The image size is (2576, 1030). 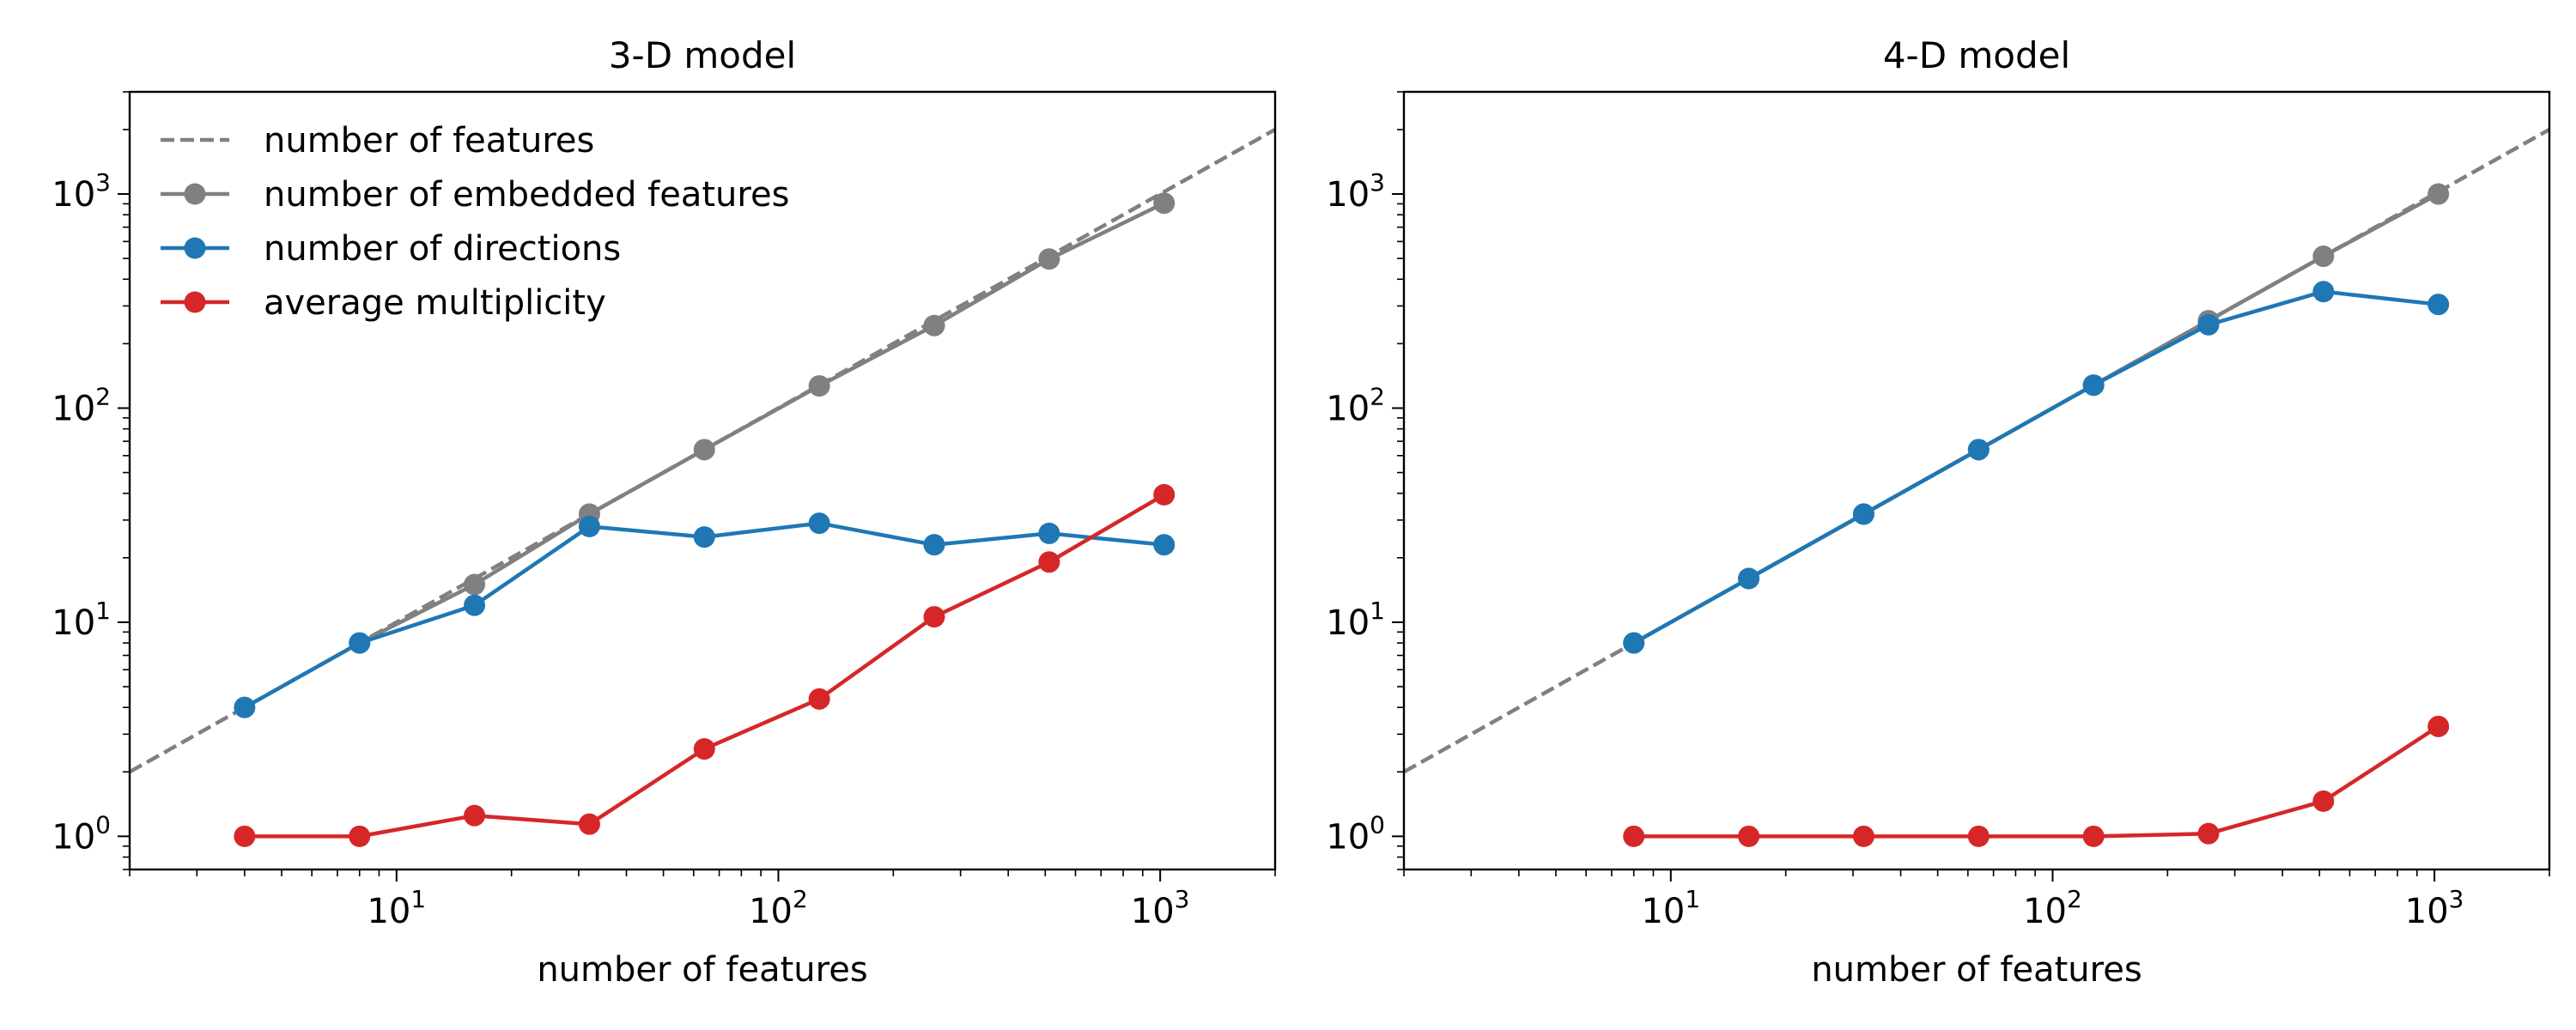 I want to click on legend-label: number of embedded features, so click(x=526, y=195).